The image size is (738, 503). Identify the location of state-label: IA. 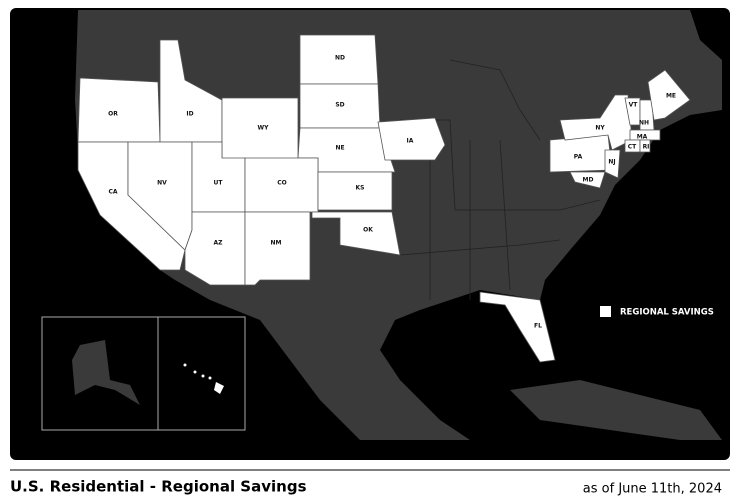
(410, 141).